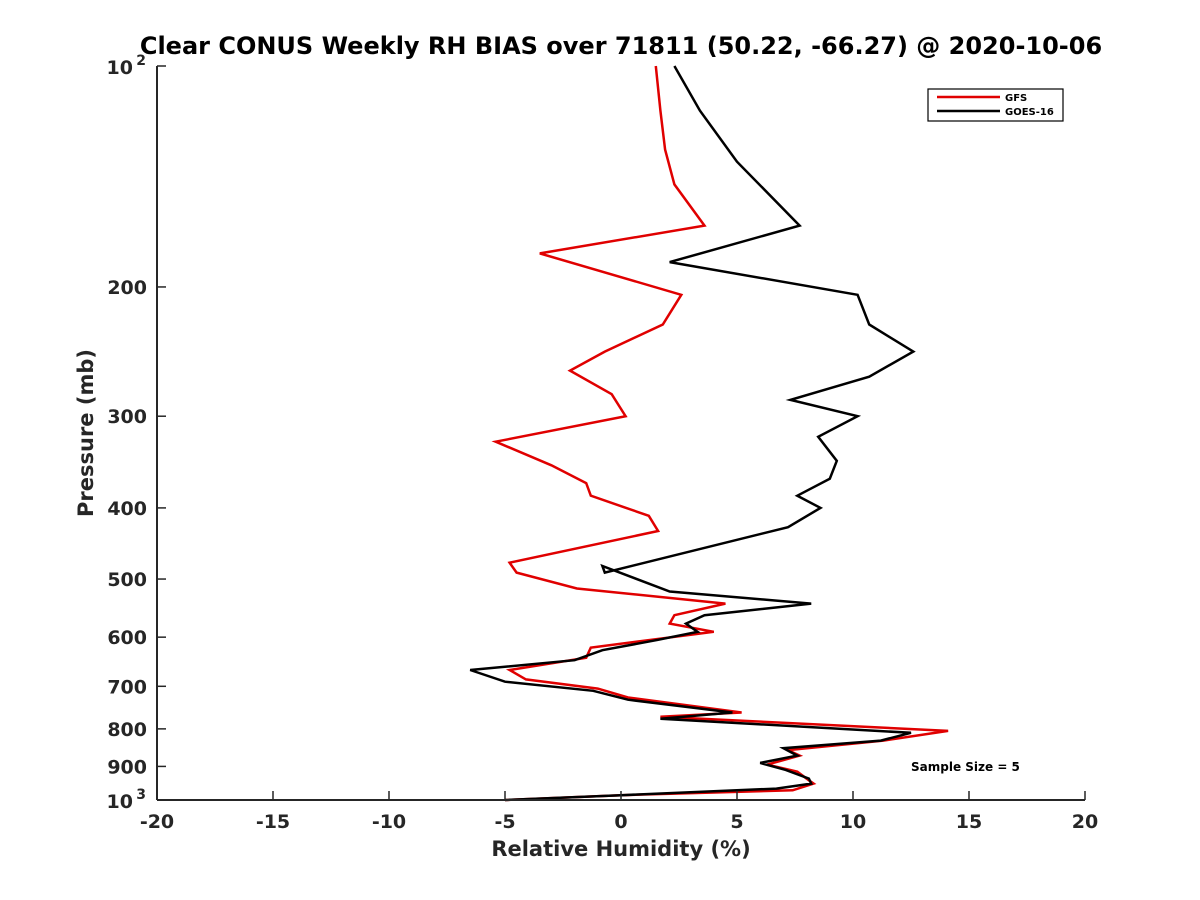 This screenshot has width=1200, height=900. Describe the element at coordinates (969, 822) in the screenshot. I see `x-tick-label: 15` at that location.